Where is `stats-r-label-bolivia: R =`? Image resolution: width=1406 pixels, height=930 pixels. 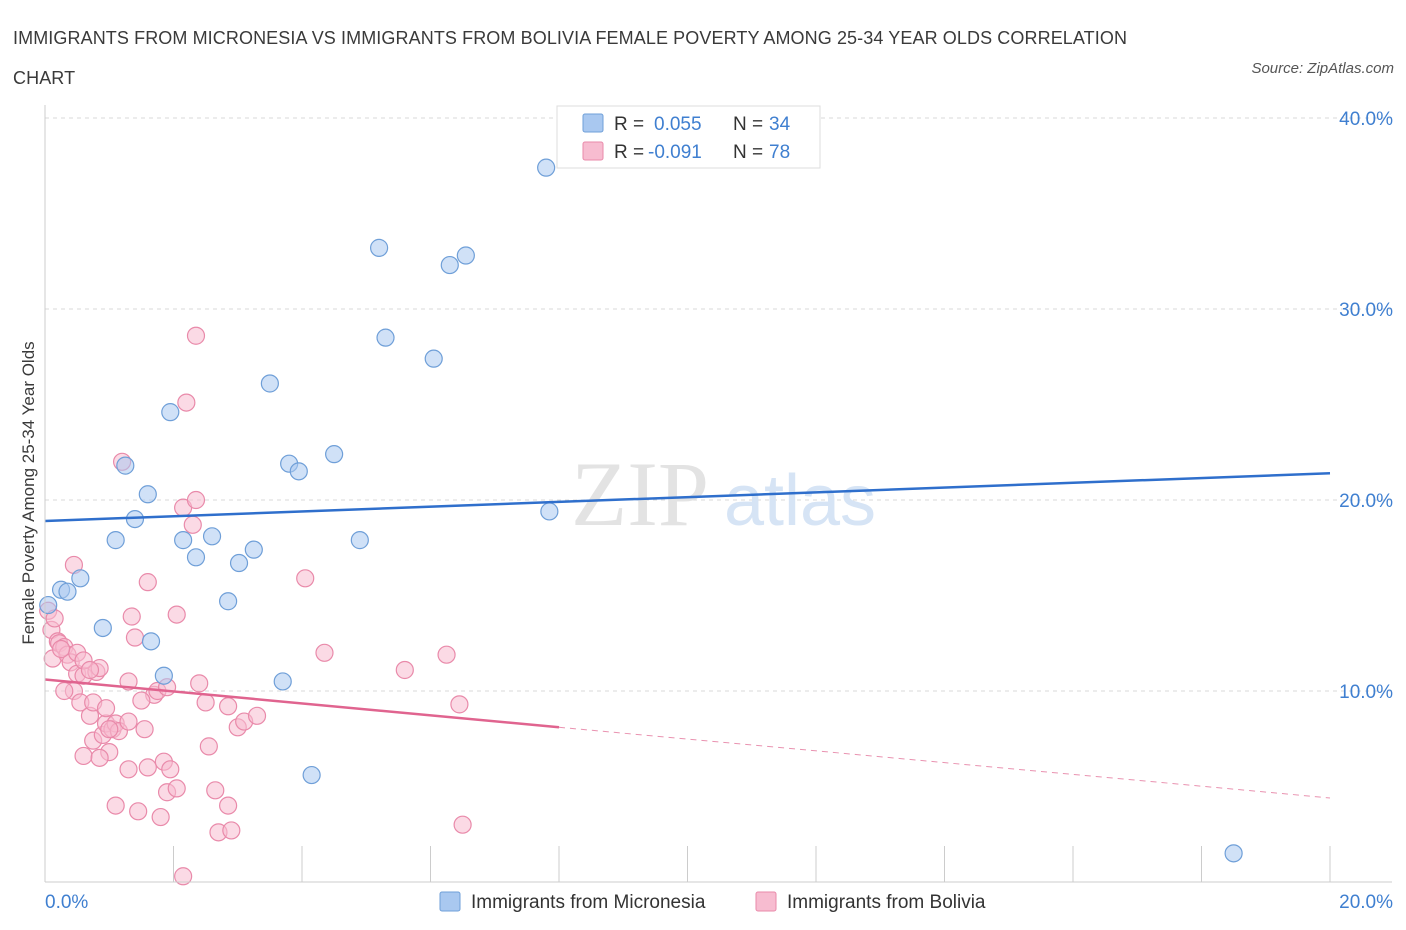
stats-r-label-bolivia: R = is located at coordinates (629, 152).